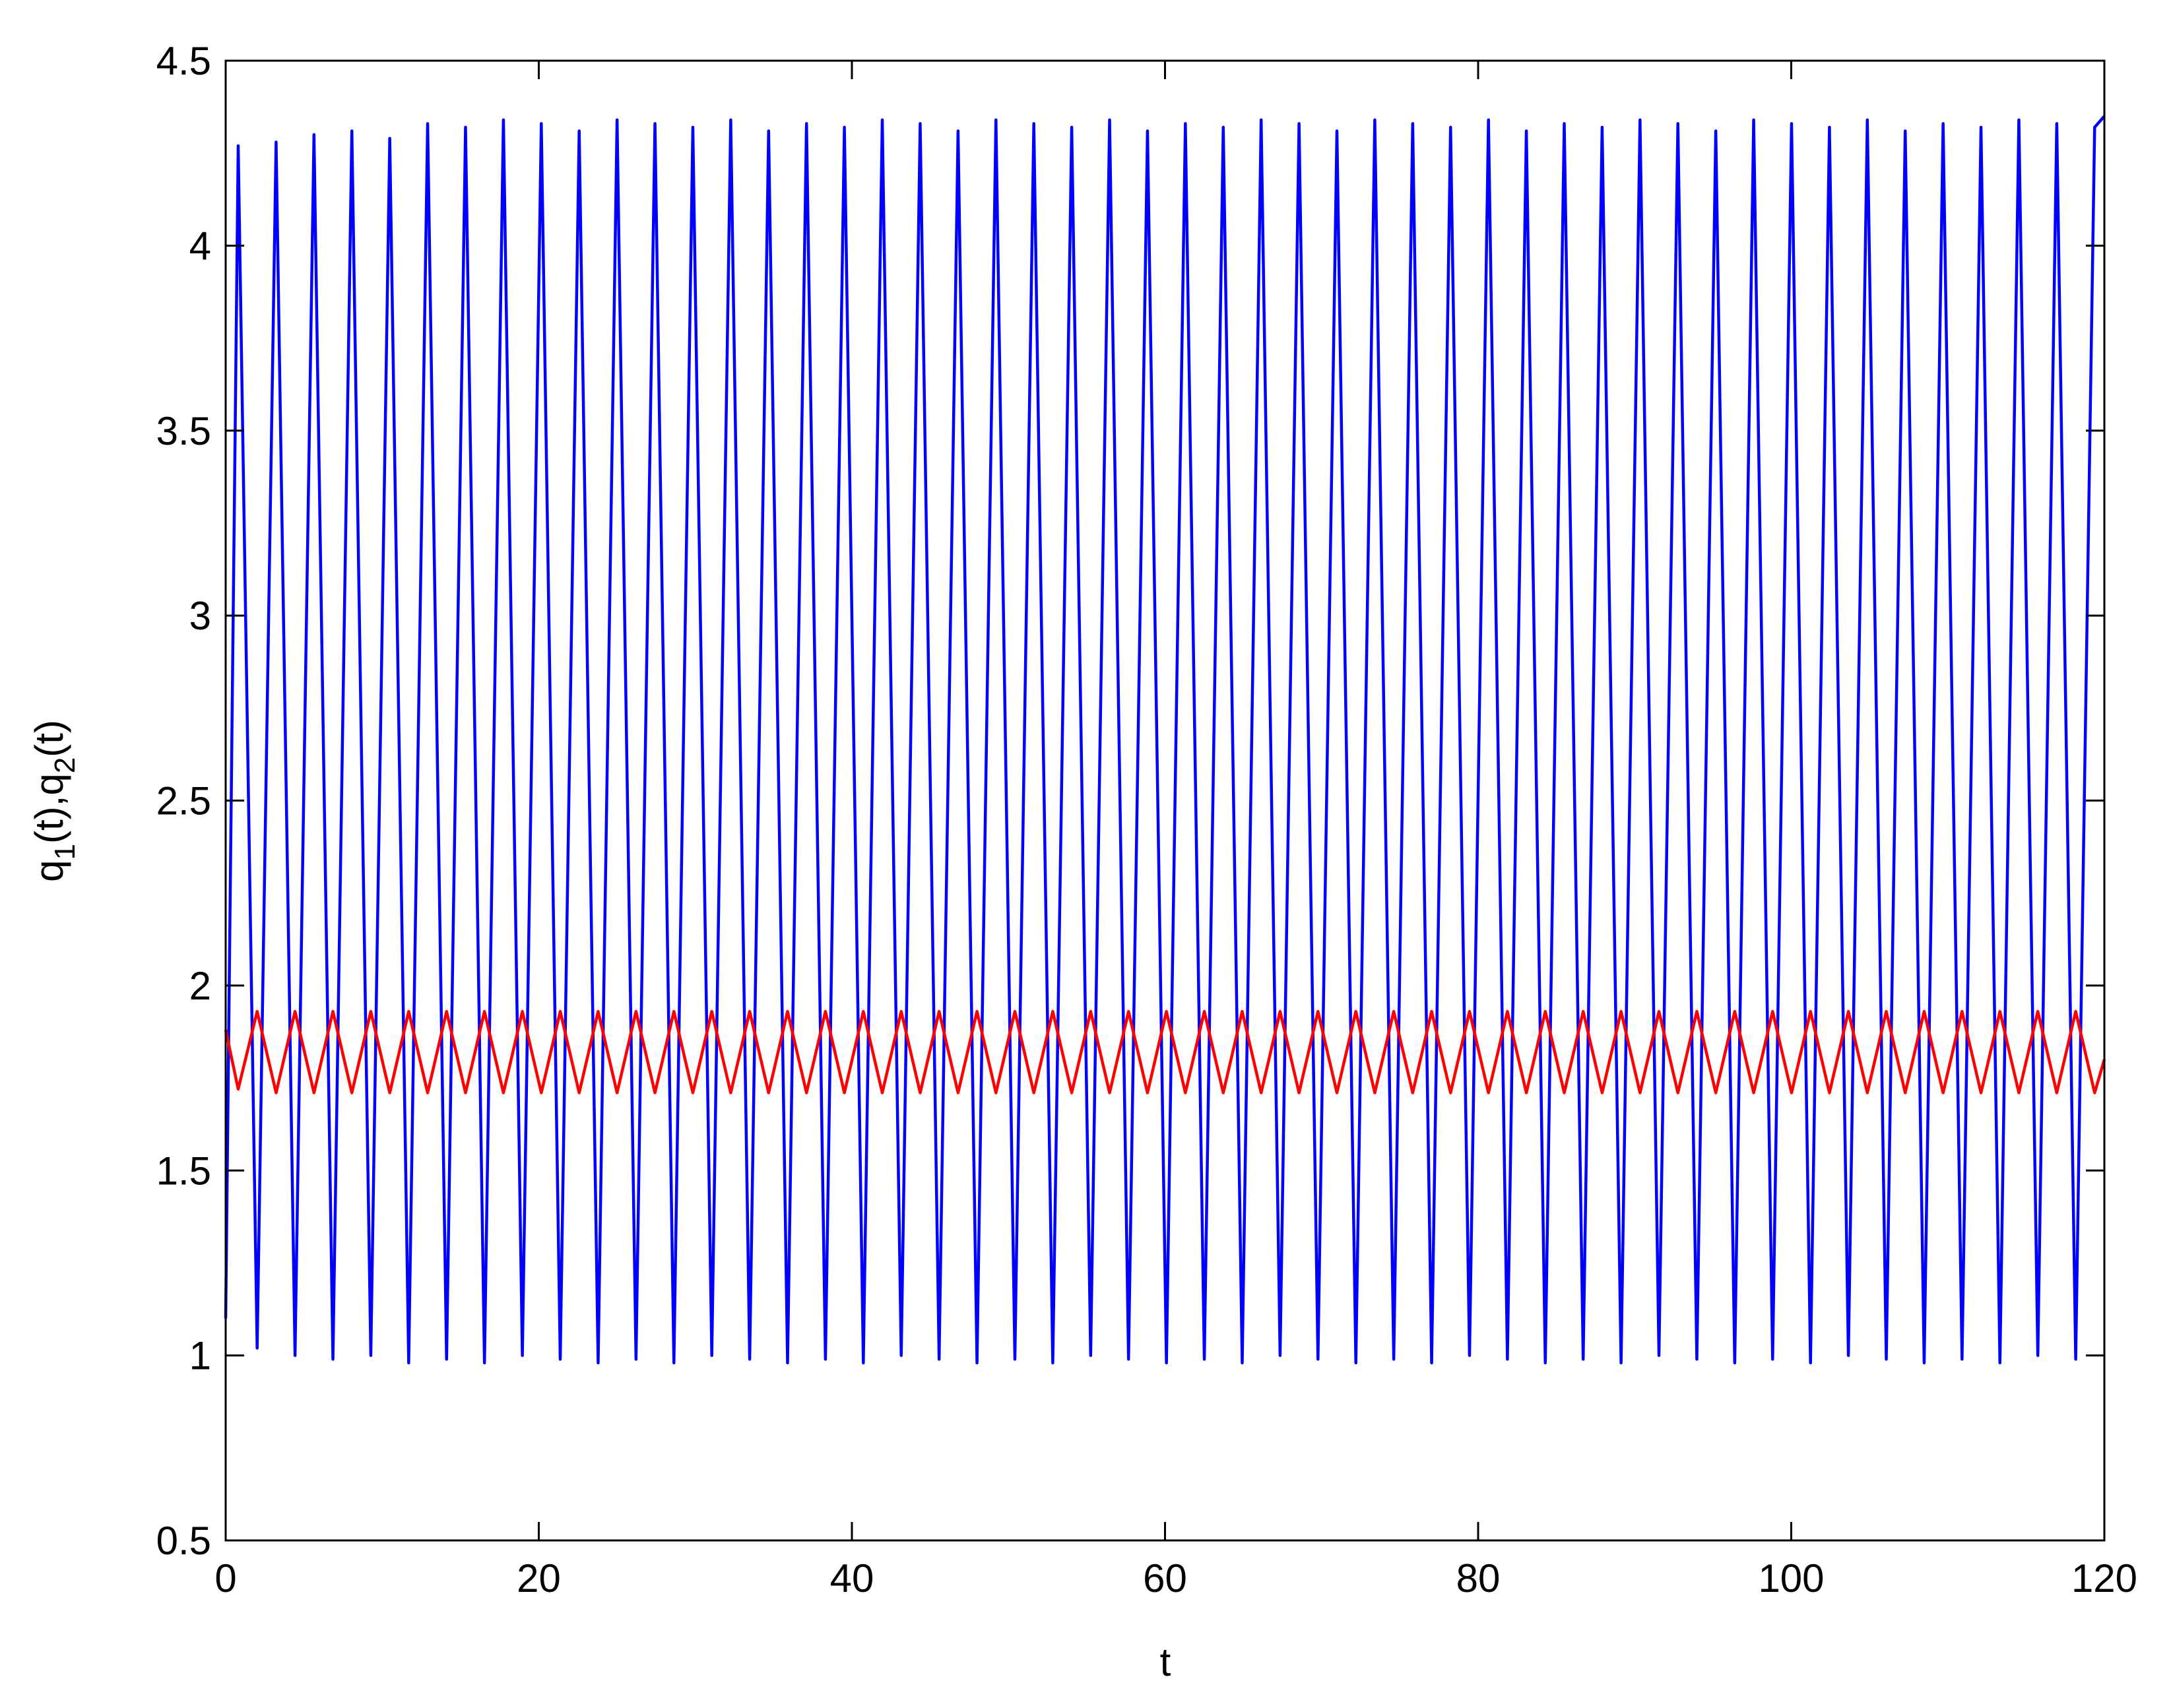 This screenshot has height=1708, width=2171. I want to click on y-axis-label: q1(t),q2(t), so click(54, 801).